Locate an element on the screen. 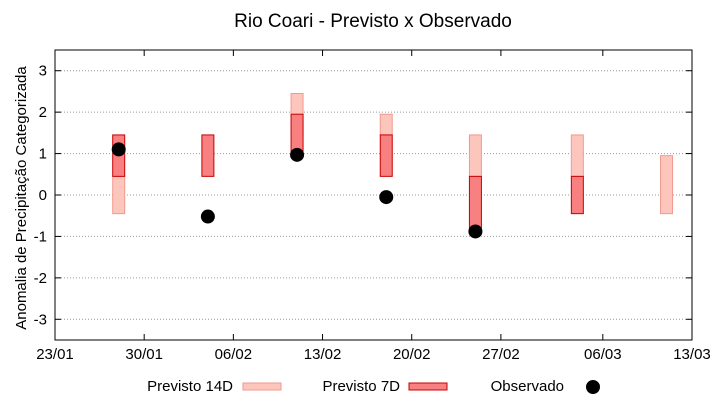 Image resolution: width=720 pixels, height=400 pixels. x-tick-label: 06/03 is located at coordinates (603, 354).